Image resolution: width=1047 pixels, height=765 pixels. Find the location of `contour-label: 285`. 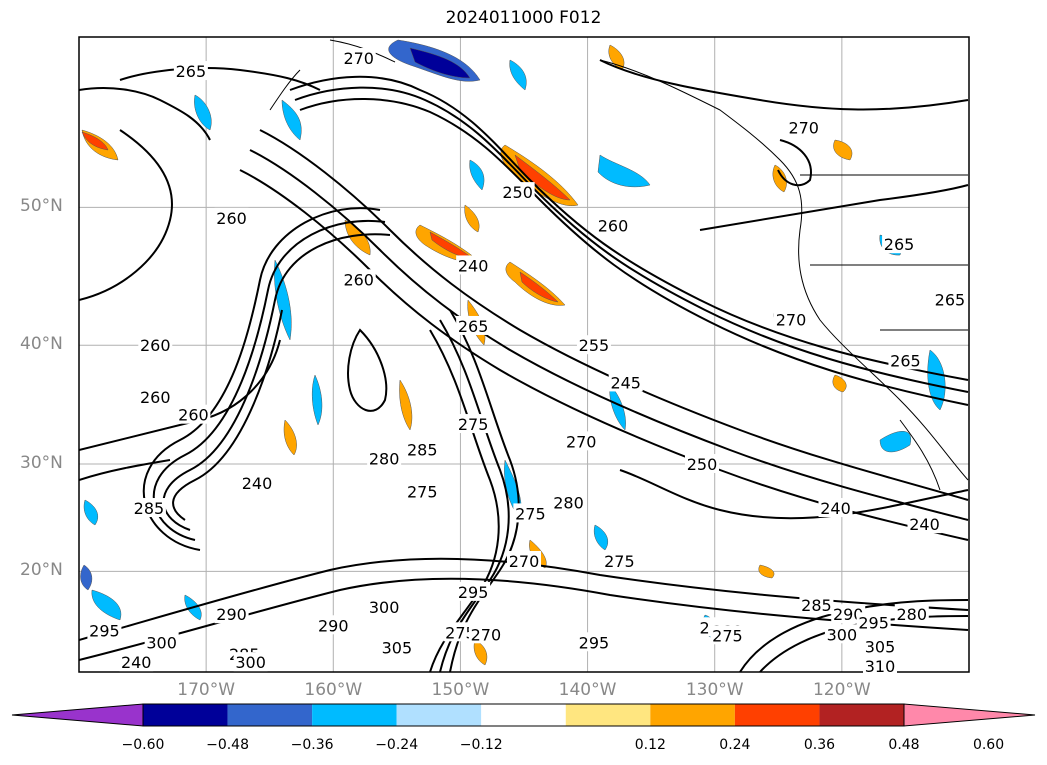

contour-label: 285 is located at coordinates (422, 449).